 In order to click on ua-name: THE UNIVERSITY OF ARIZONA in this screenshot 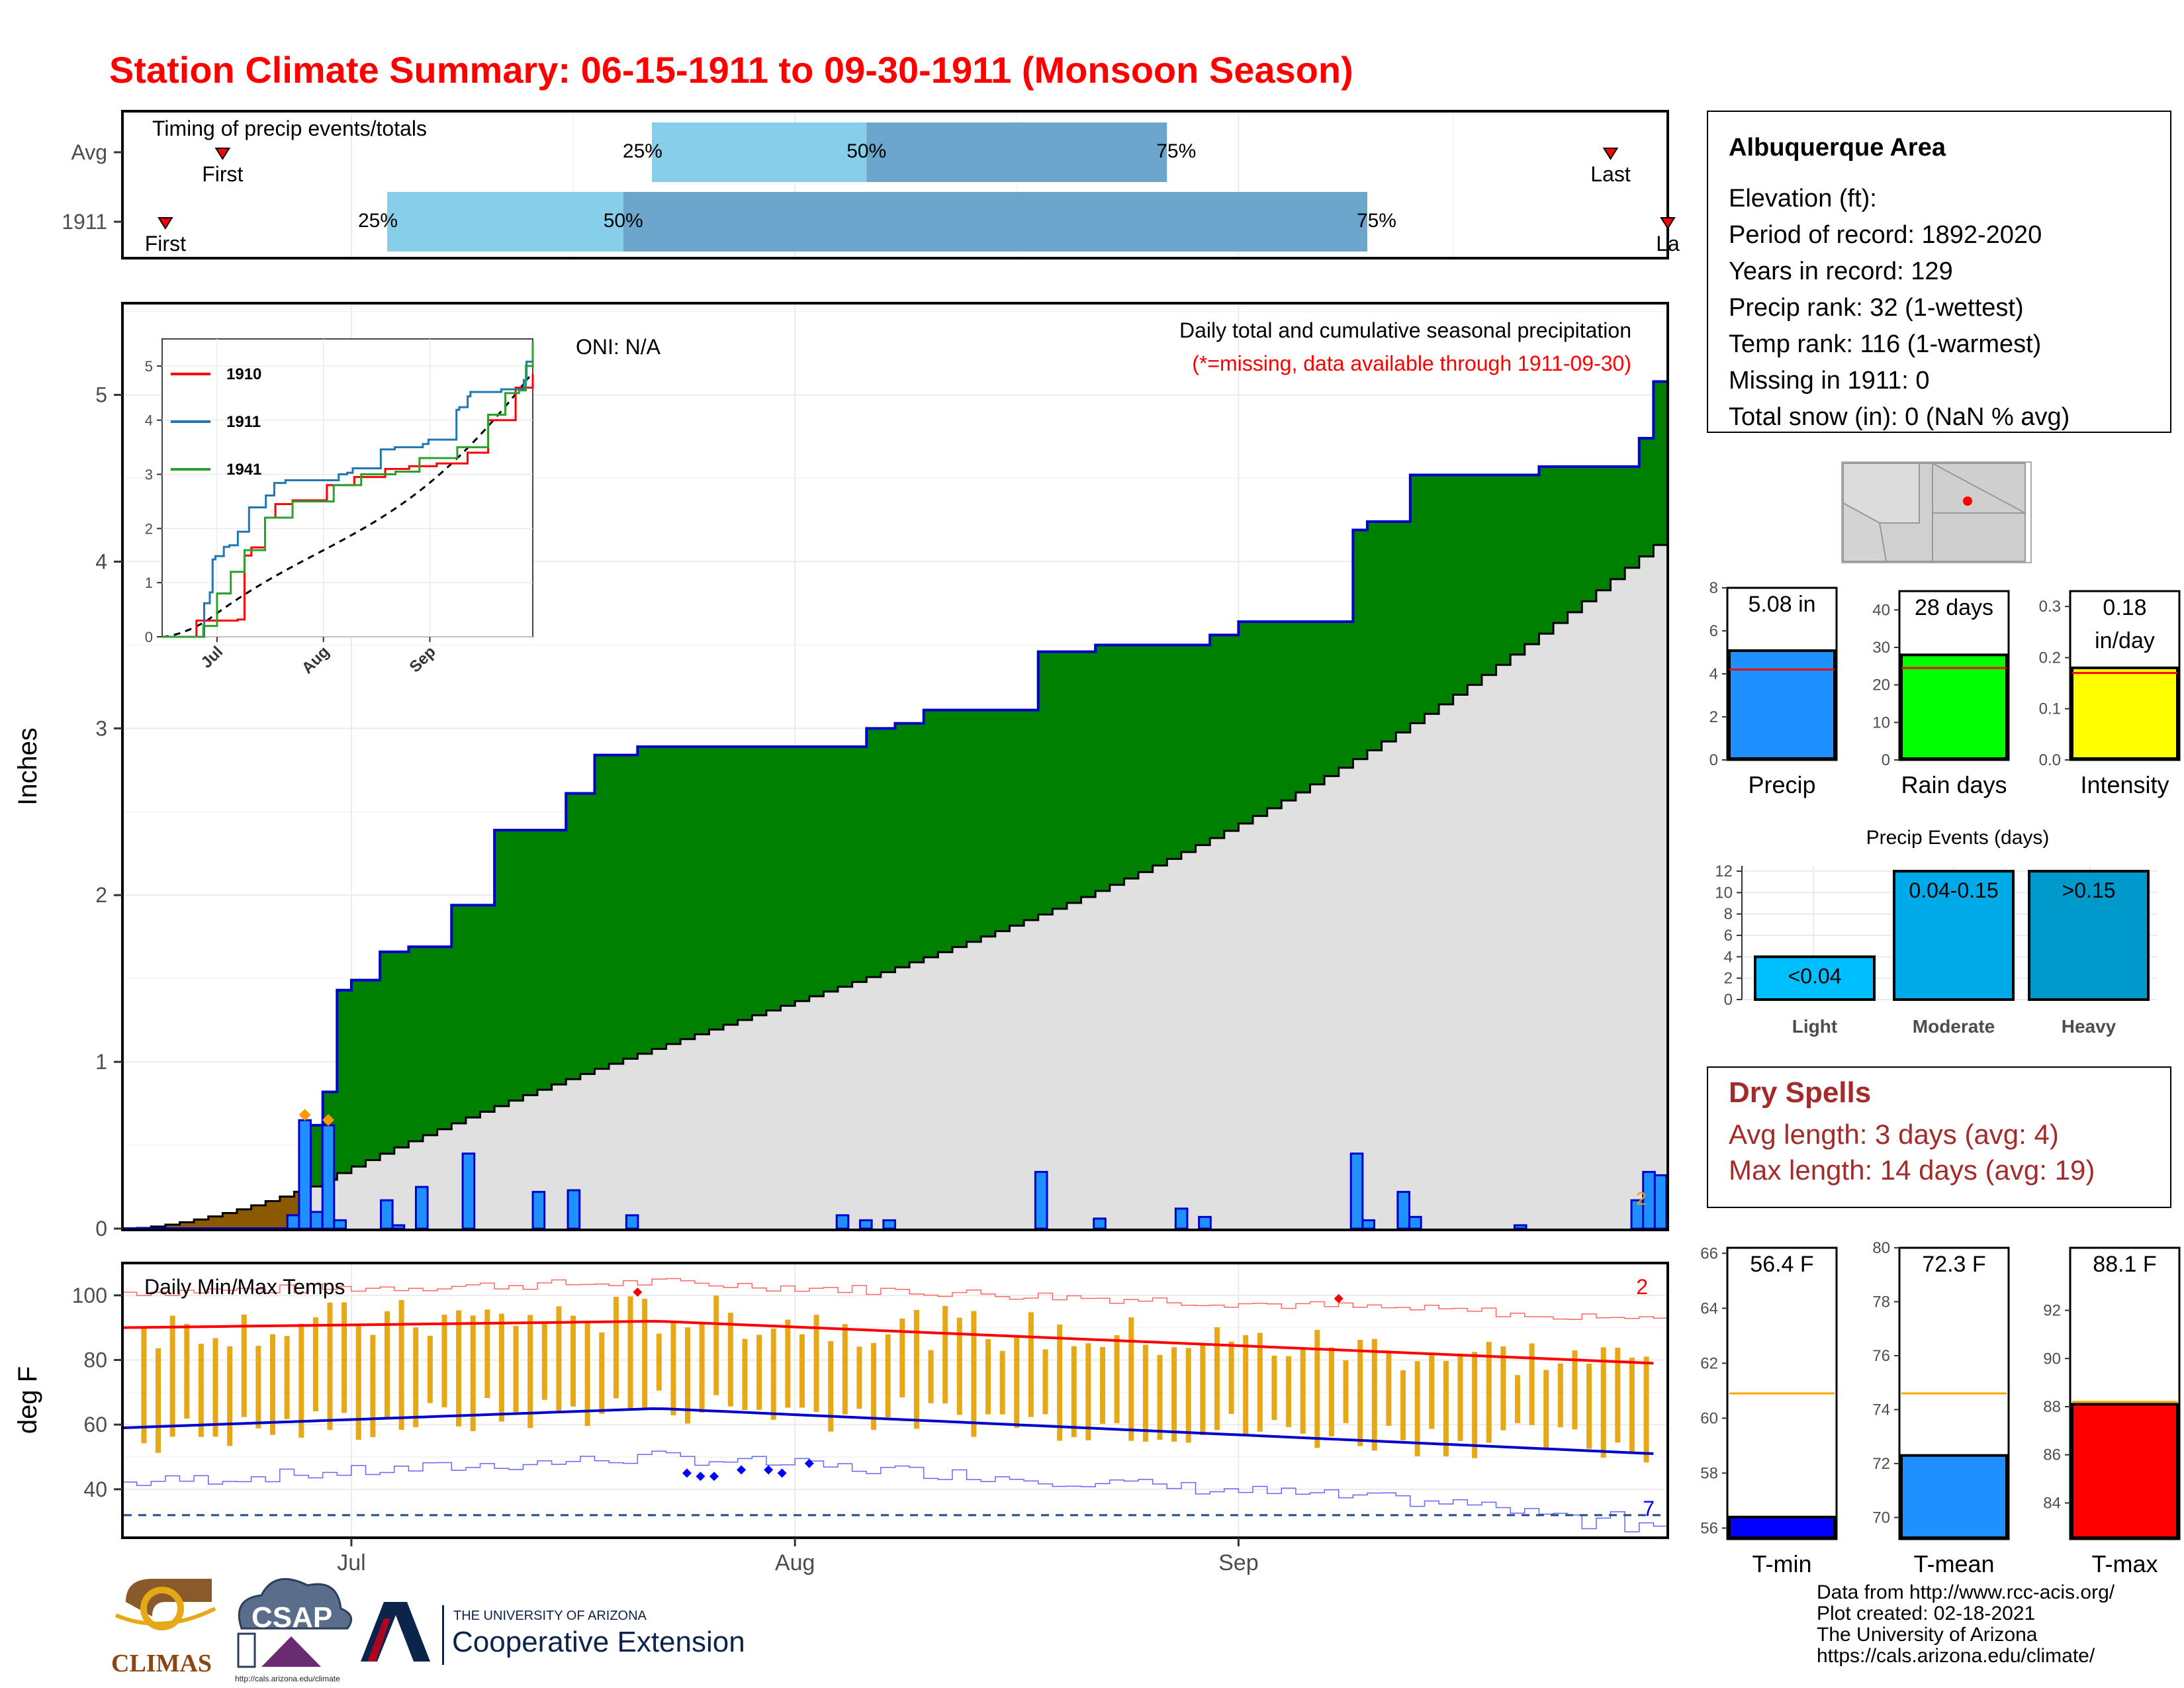, I will do `click(550, 1616)`.